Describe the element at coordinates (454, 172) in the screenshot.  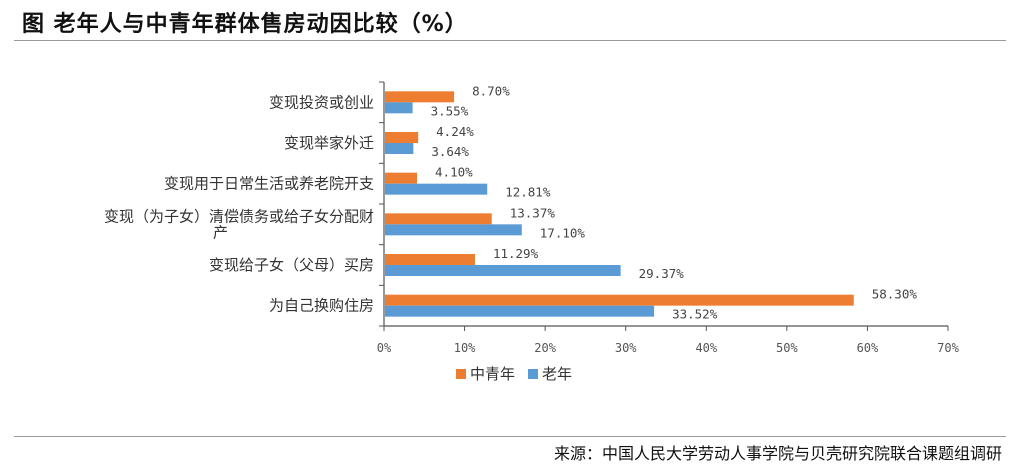
I see `data-label: 4.10%` at that location.